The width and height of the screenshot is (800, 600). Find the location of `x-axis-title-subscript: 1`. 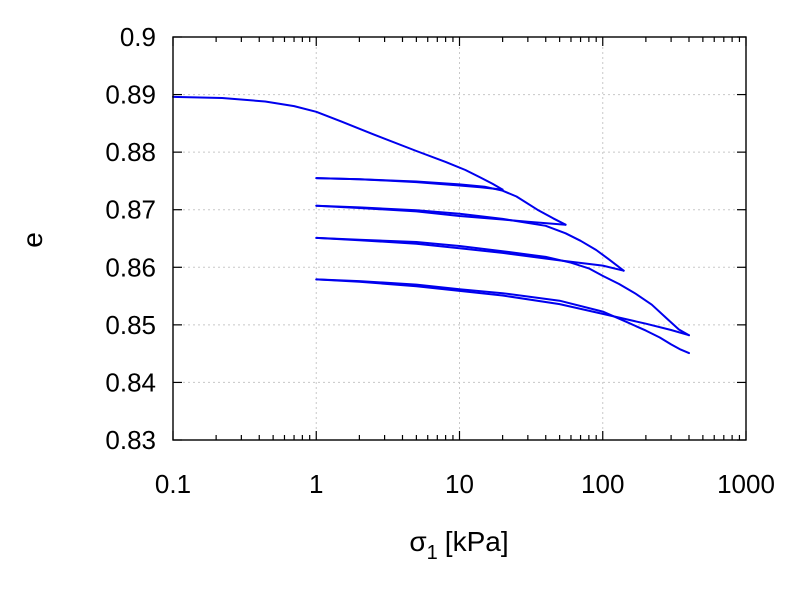

x-axis-title-subscript: 1 is located at coordinates (432, 553).